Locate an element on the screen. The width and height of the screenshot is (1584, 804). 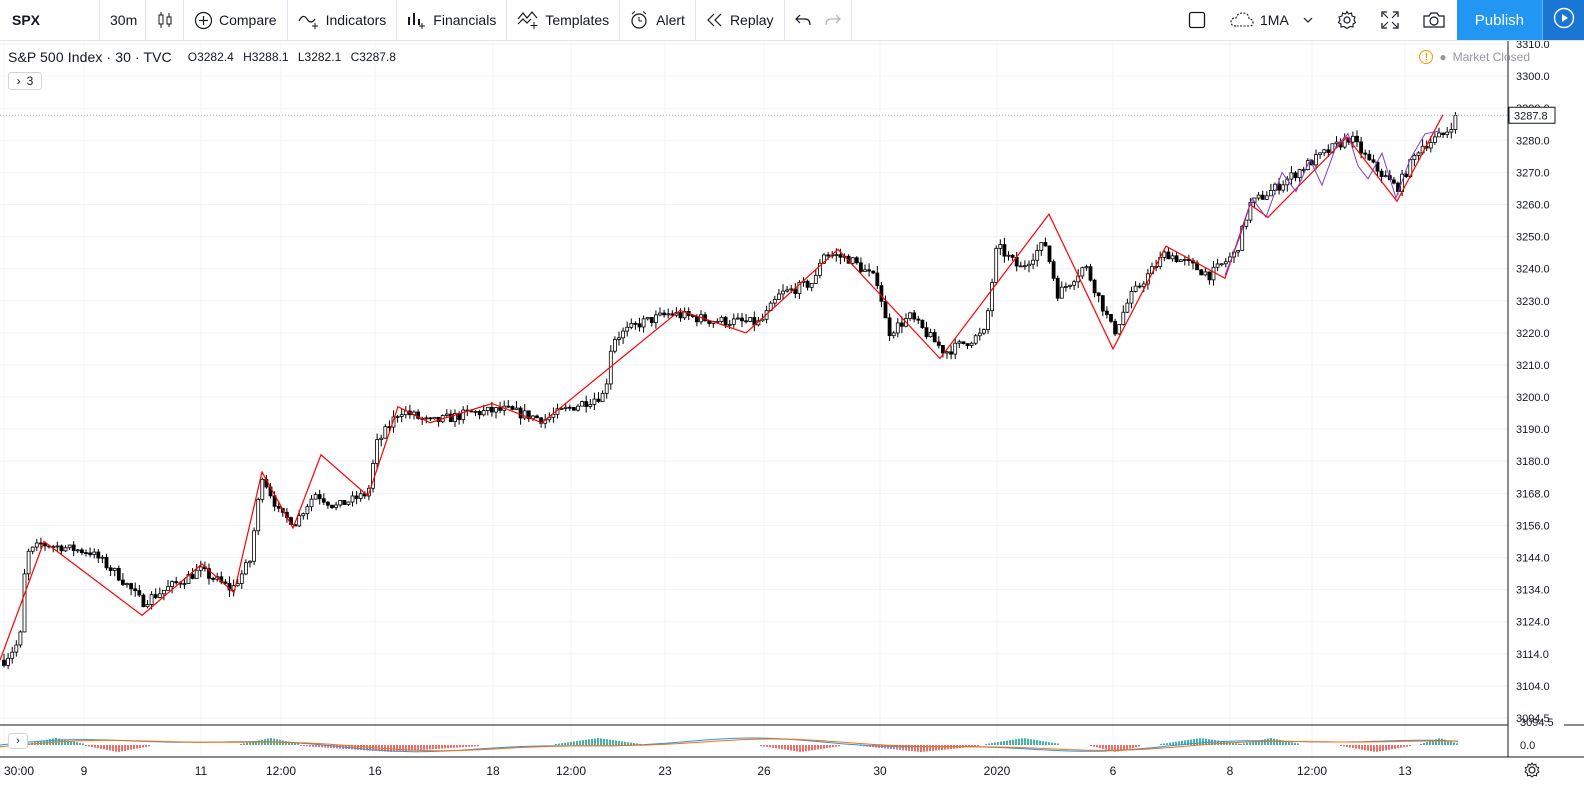
indicators-button: Indicators is located at coordinates (343, 20).